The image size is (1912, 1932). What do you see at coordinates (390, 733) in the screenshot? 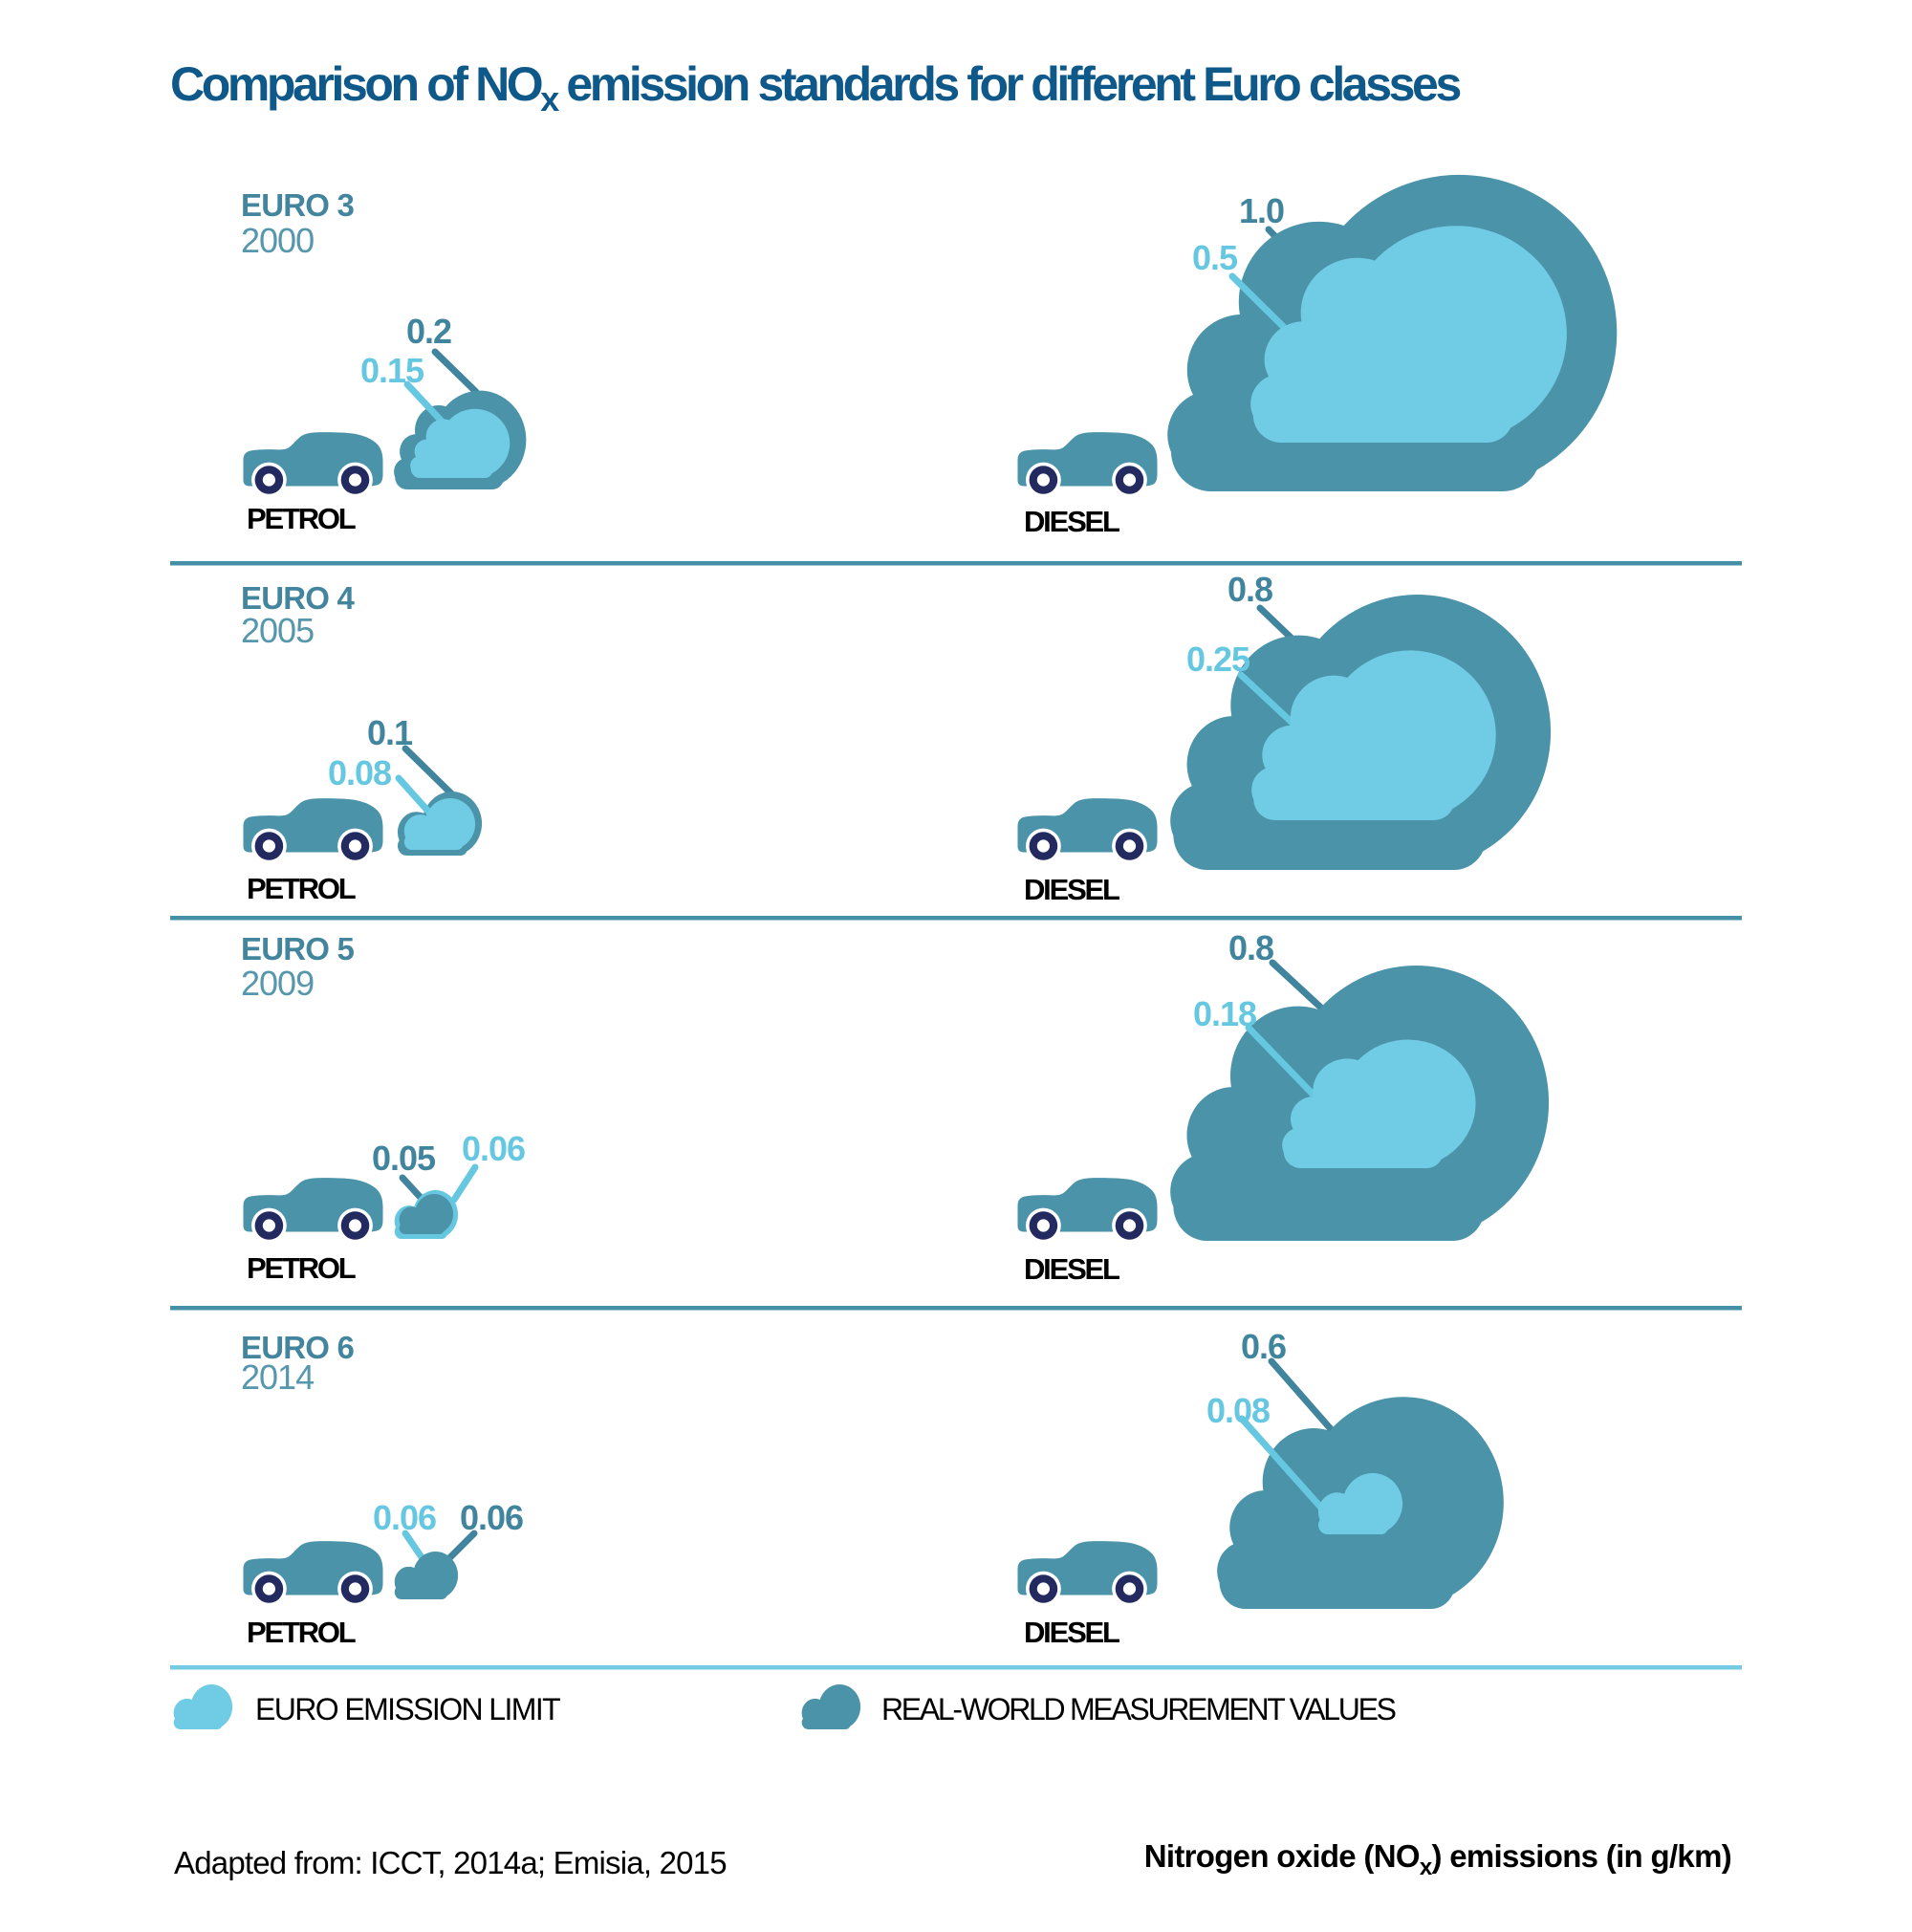
I see `svg-text: 0.1` at bounding box center [390, 733].